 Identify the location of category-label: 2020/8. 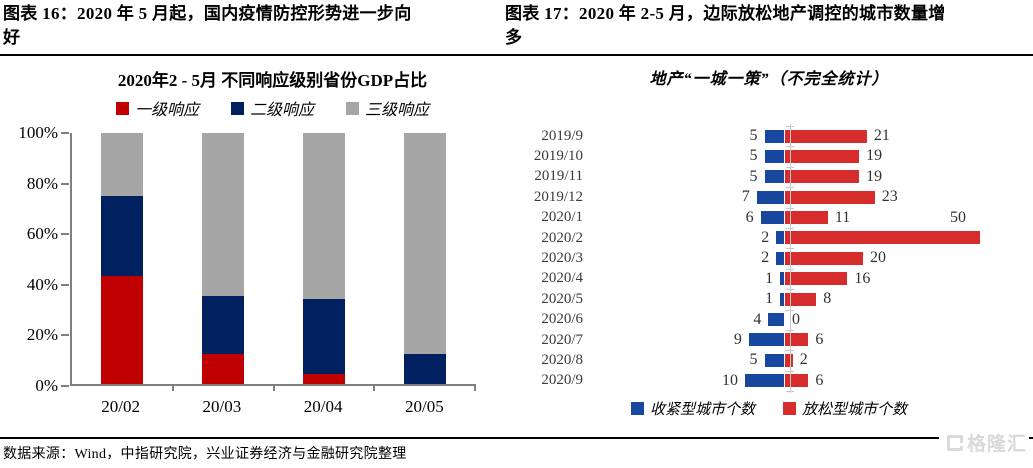
(562, 359).